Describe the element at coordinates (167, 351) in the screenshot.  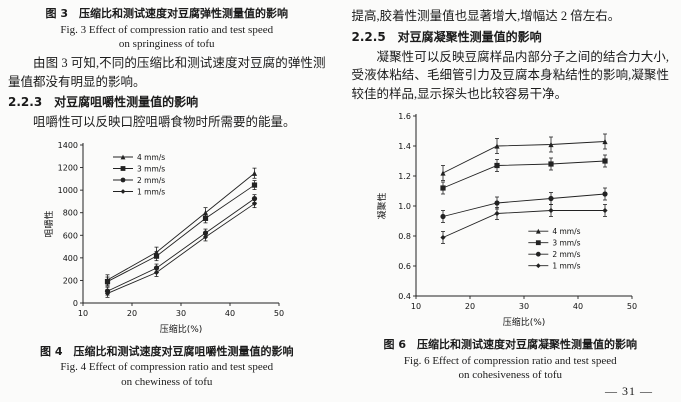
I see `fig4-caption-cn: 图 4 压缩比和测试速度对豆腐咀嚼性测量值的影响` at that location.